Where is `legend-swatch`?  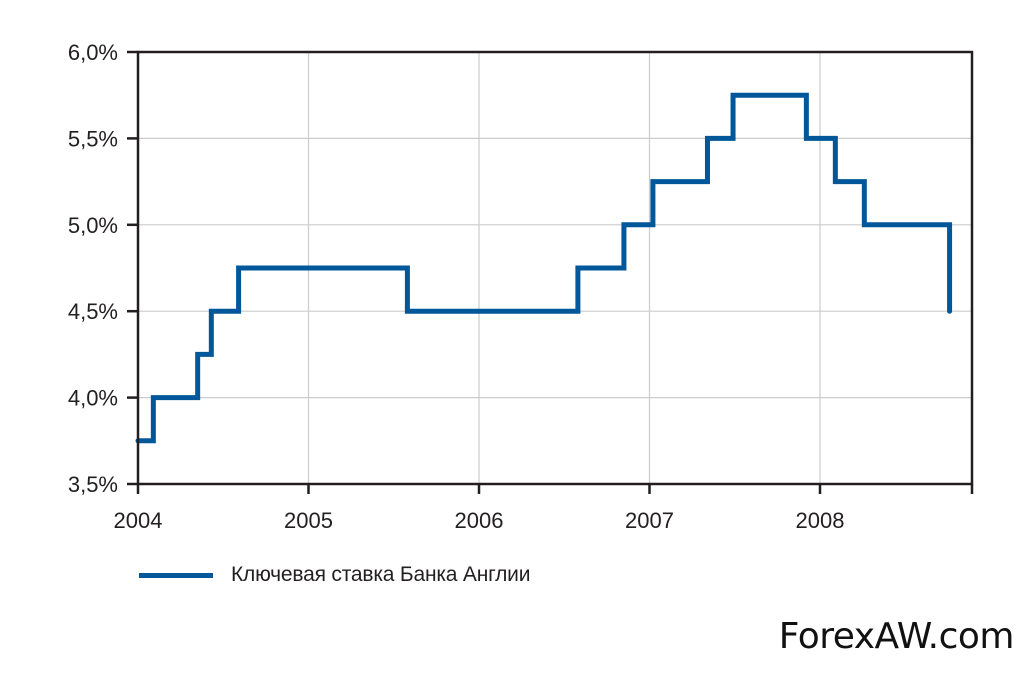 legend-swatch is located at coordinates (176, 575).